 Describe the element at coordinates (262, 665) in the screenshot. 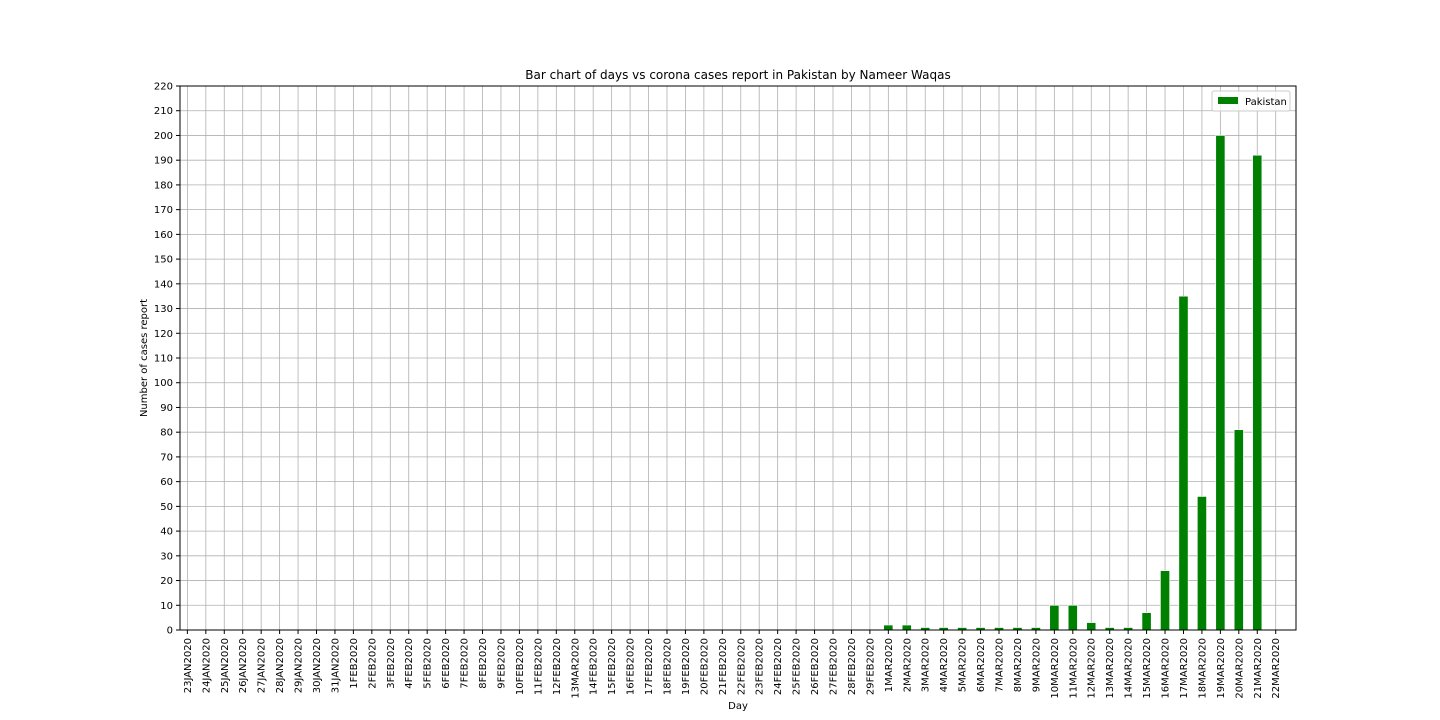

I see `x-tick-label: 27JAN2020` at that location.